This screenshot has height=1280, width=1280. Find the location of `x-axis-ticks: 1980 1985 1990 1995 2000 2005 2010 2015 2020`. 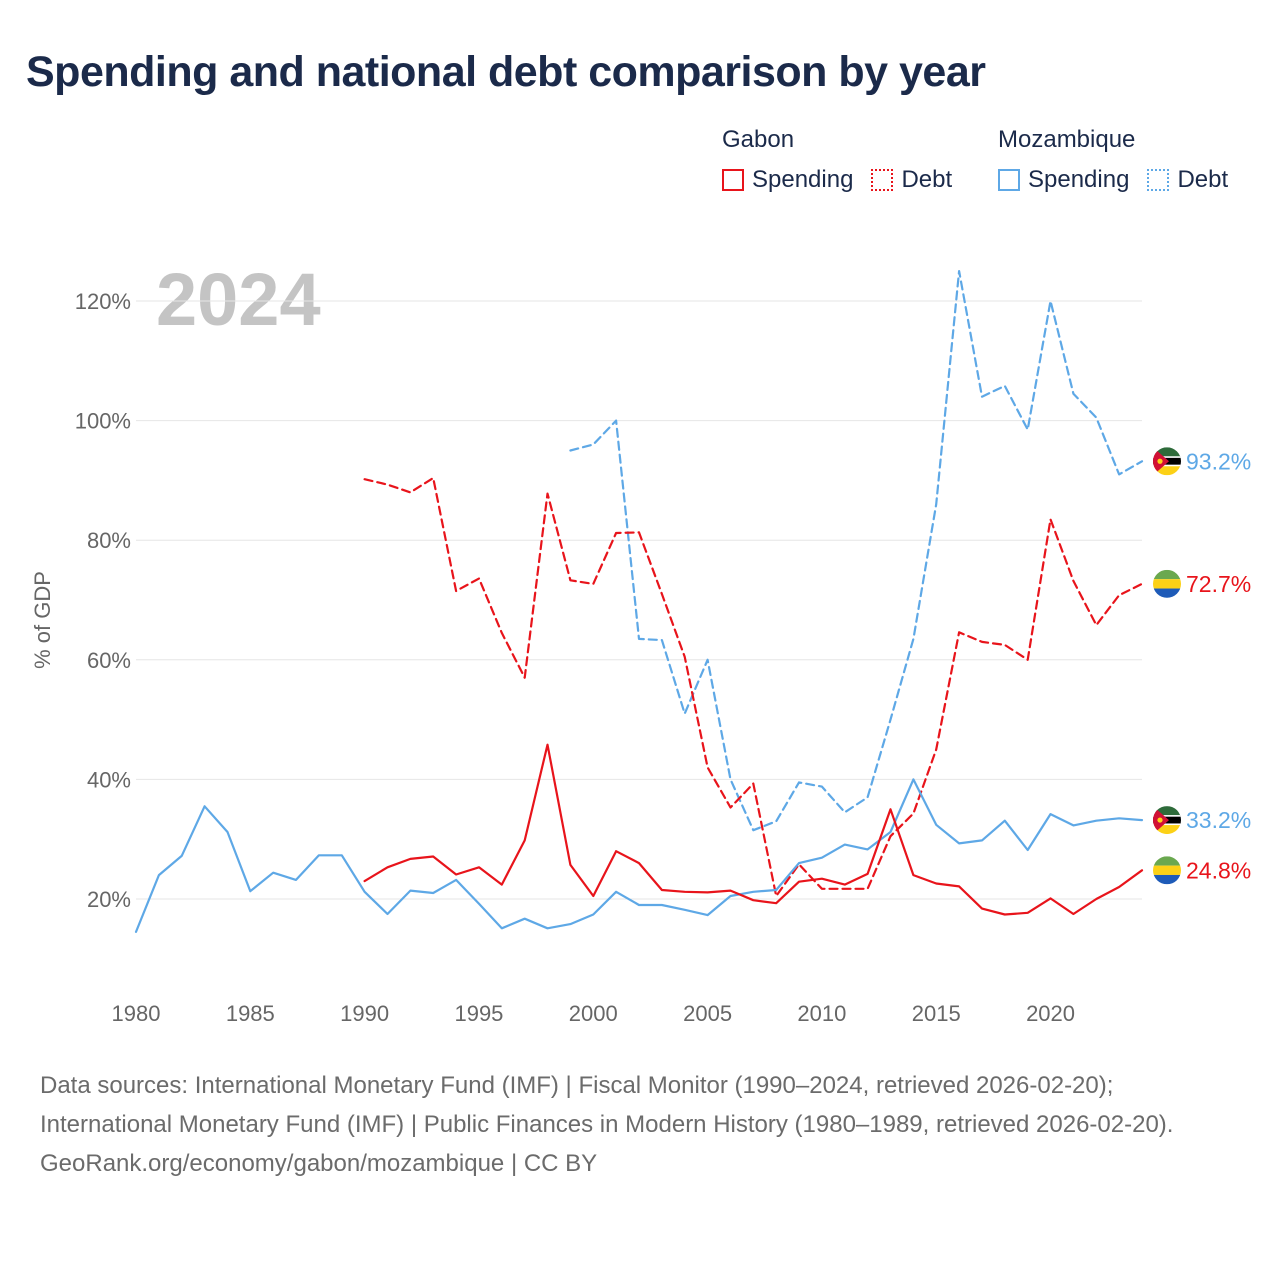

x-axis-ticks: 1980 1985 1990 1995 2000 2005 2010 2015 2020 is located at coordinates (593, 1013).